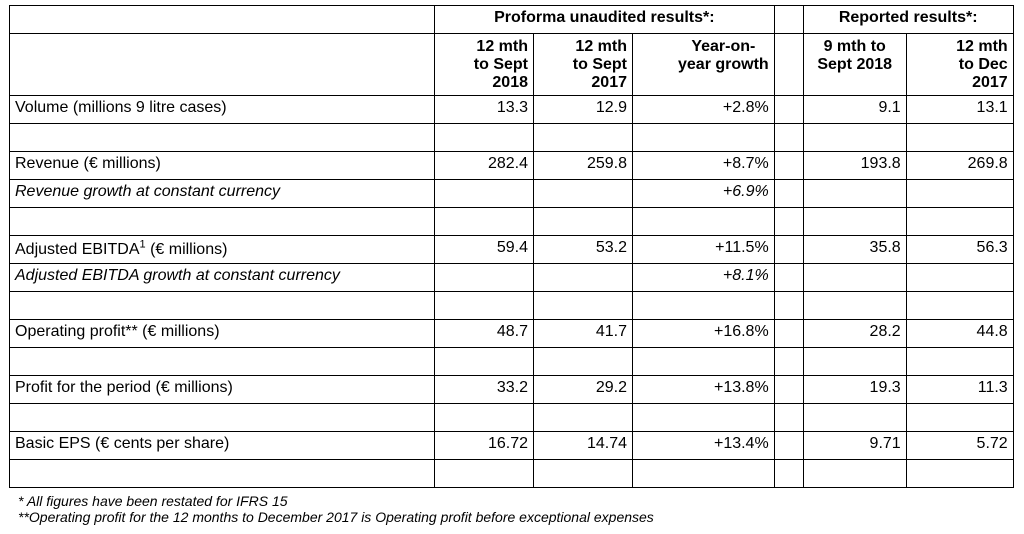 Image resolution: width=1024 pixels, height=534 pixels. What do you see at coordinates (583, 109) in the screenshot?
I see `value-cell: 12.9` at bounding box center [583, 109].